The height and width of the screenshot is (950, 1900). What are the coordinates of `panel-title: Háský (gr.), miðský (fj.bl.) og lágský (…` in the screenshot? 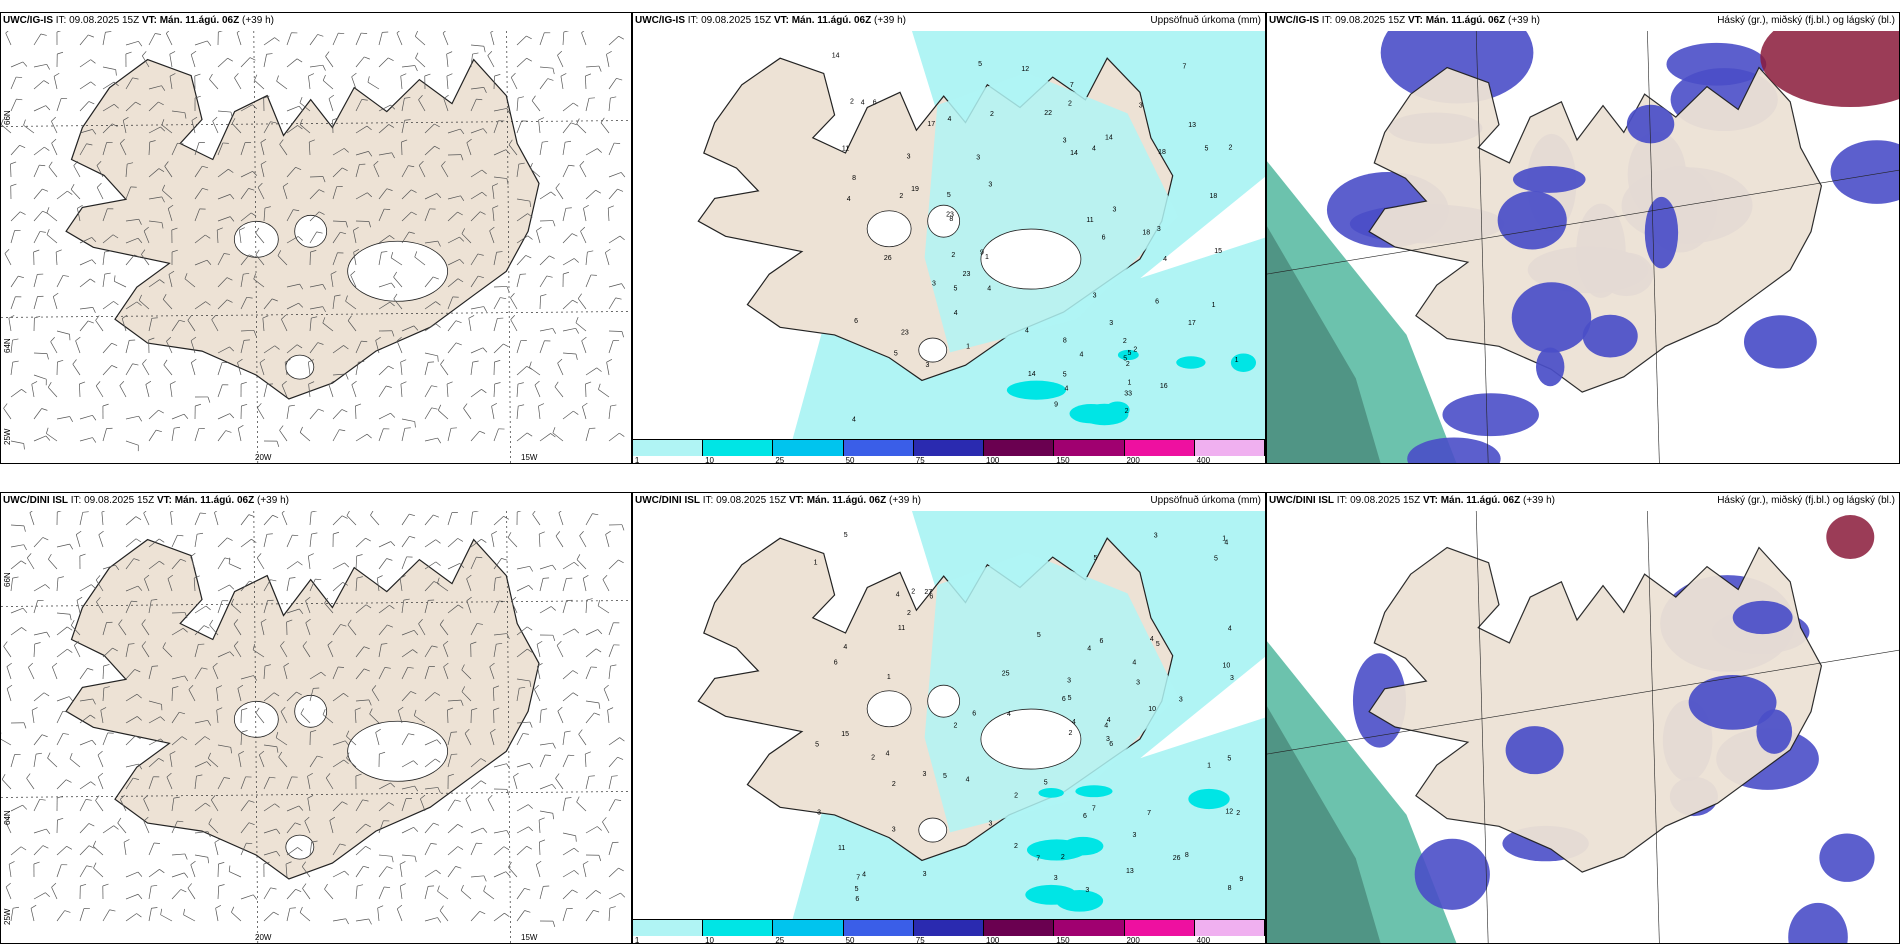 It's located at (1806, 20).